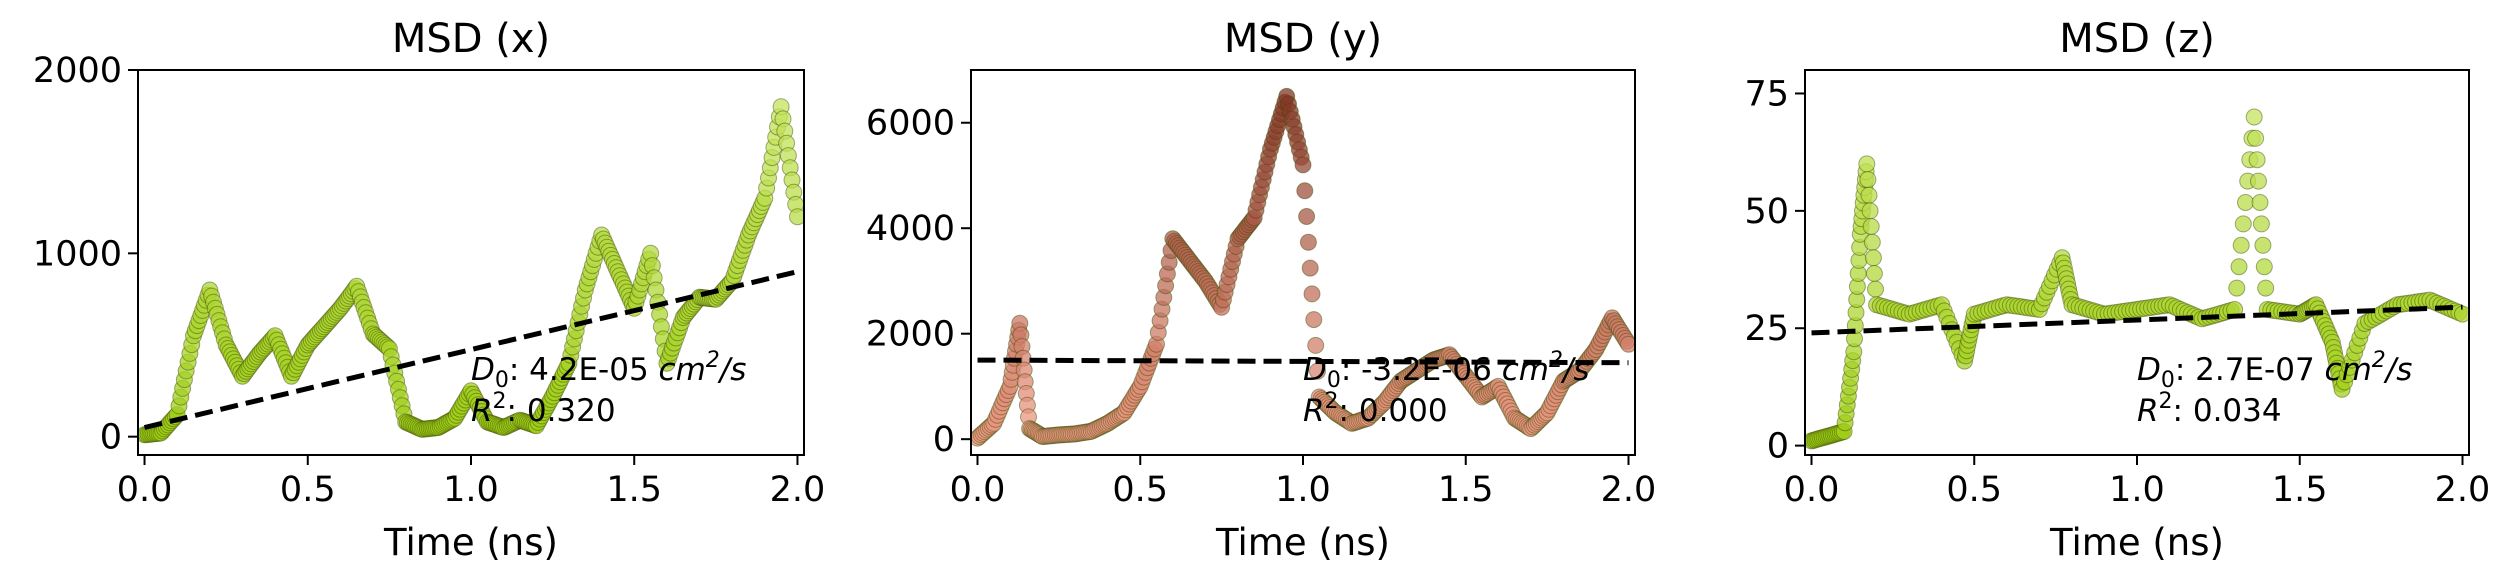 The height and width of the screenshot is (582, 2507). What do you see at coordinates (1766, 329) in the screenshot?
I see `y-tick-label: 25` at bounding box center [1766, 329].